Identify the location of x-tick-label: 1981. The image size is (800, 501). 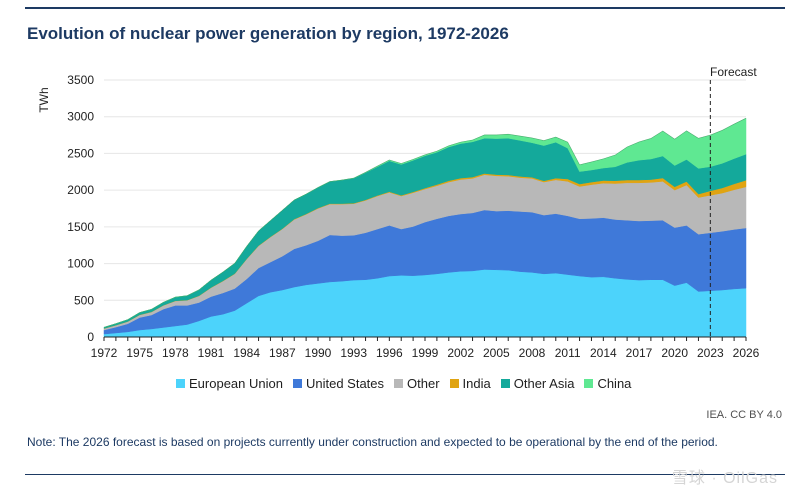
(211, 353).